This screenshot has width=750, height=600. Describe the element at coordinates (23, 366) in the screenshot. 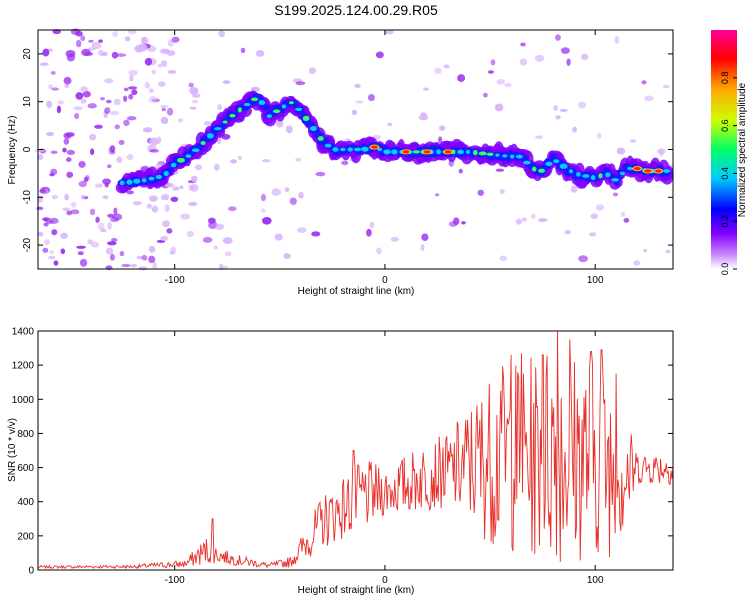

I see `y-tick-label: 1200` at that location.